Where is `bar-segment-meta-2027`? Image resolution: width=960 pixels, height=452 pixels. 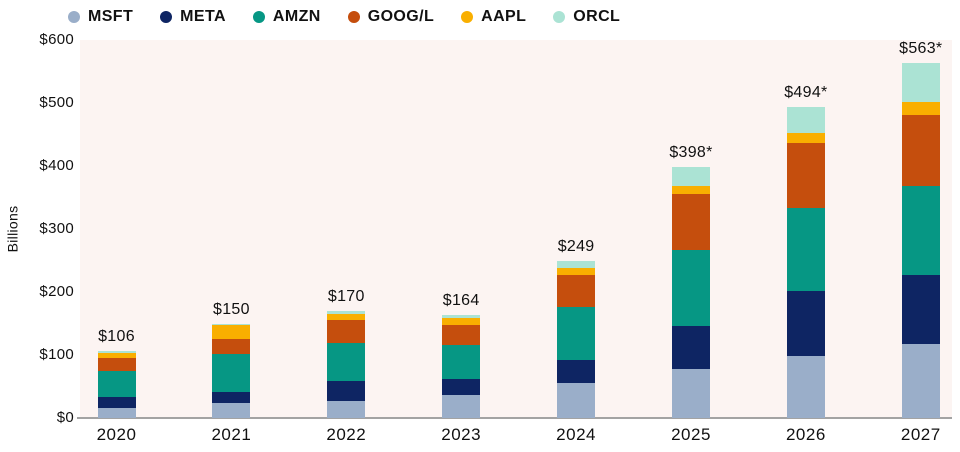
bar-segment-meta-2027 is located at coordinates (920, 310).